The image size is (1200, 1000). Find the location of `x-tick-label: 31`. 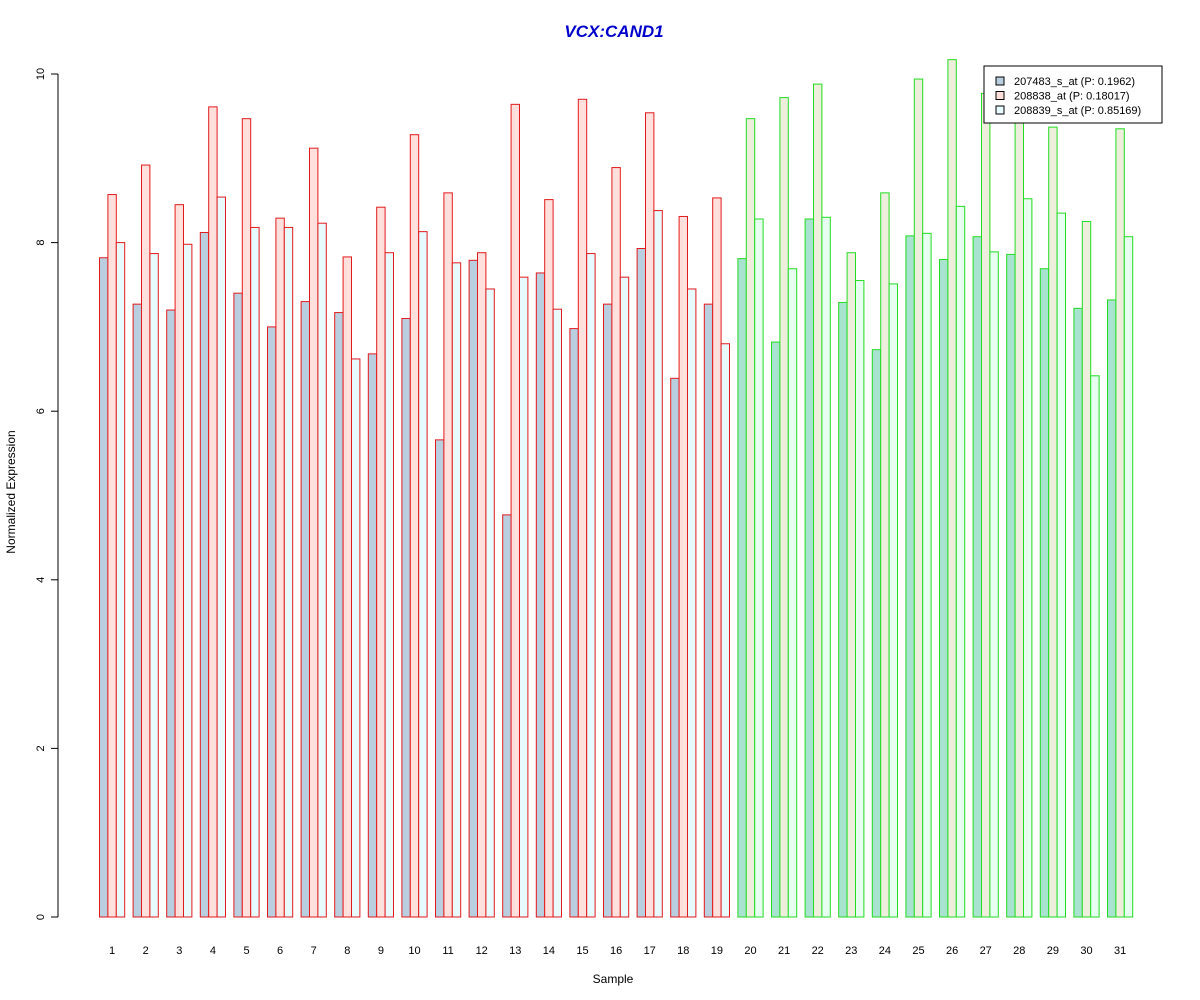

x-tick-label: 31 is located at coordinates (1120, 951).